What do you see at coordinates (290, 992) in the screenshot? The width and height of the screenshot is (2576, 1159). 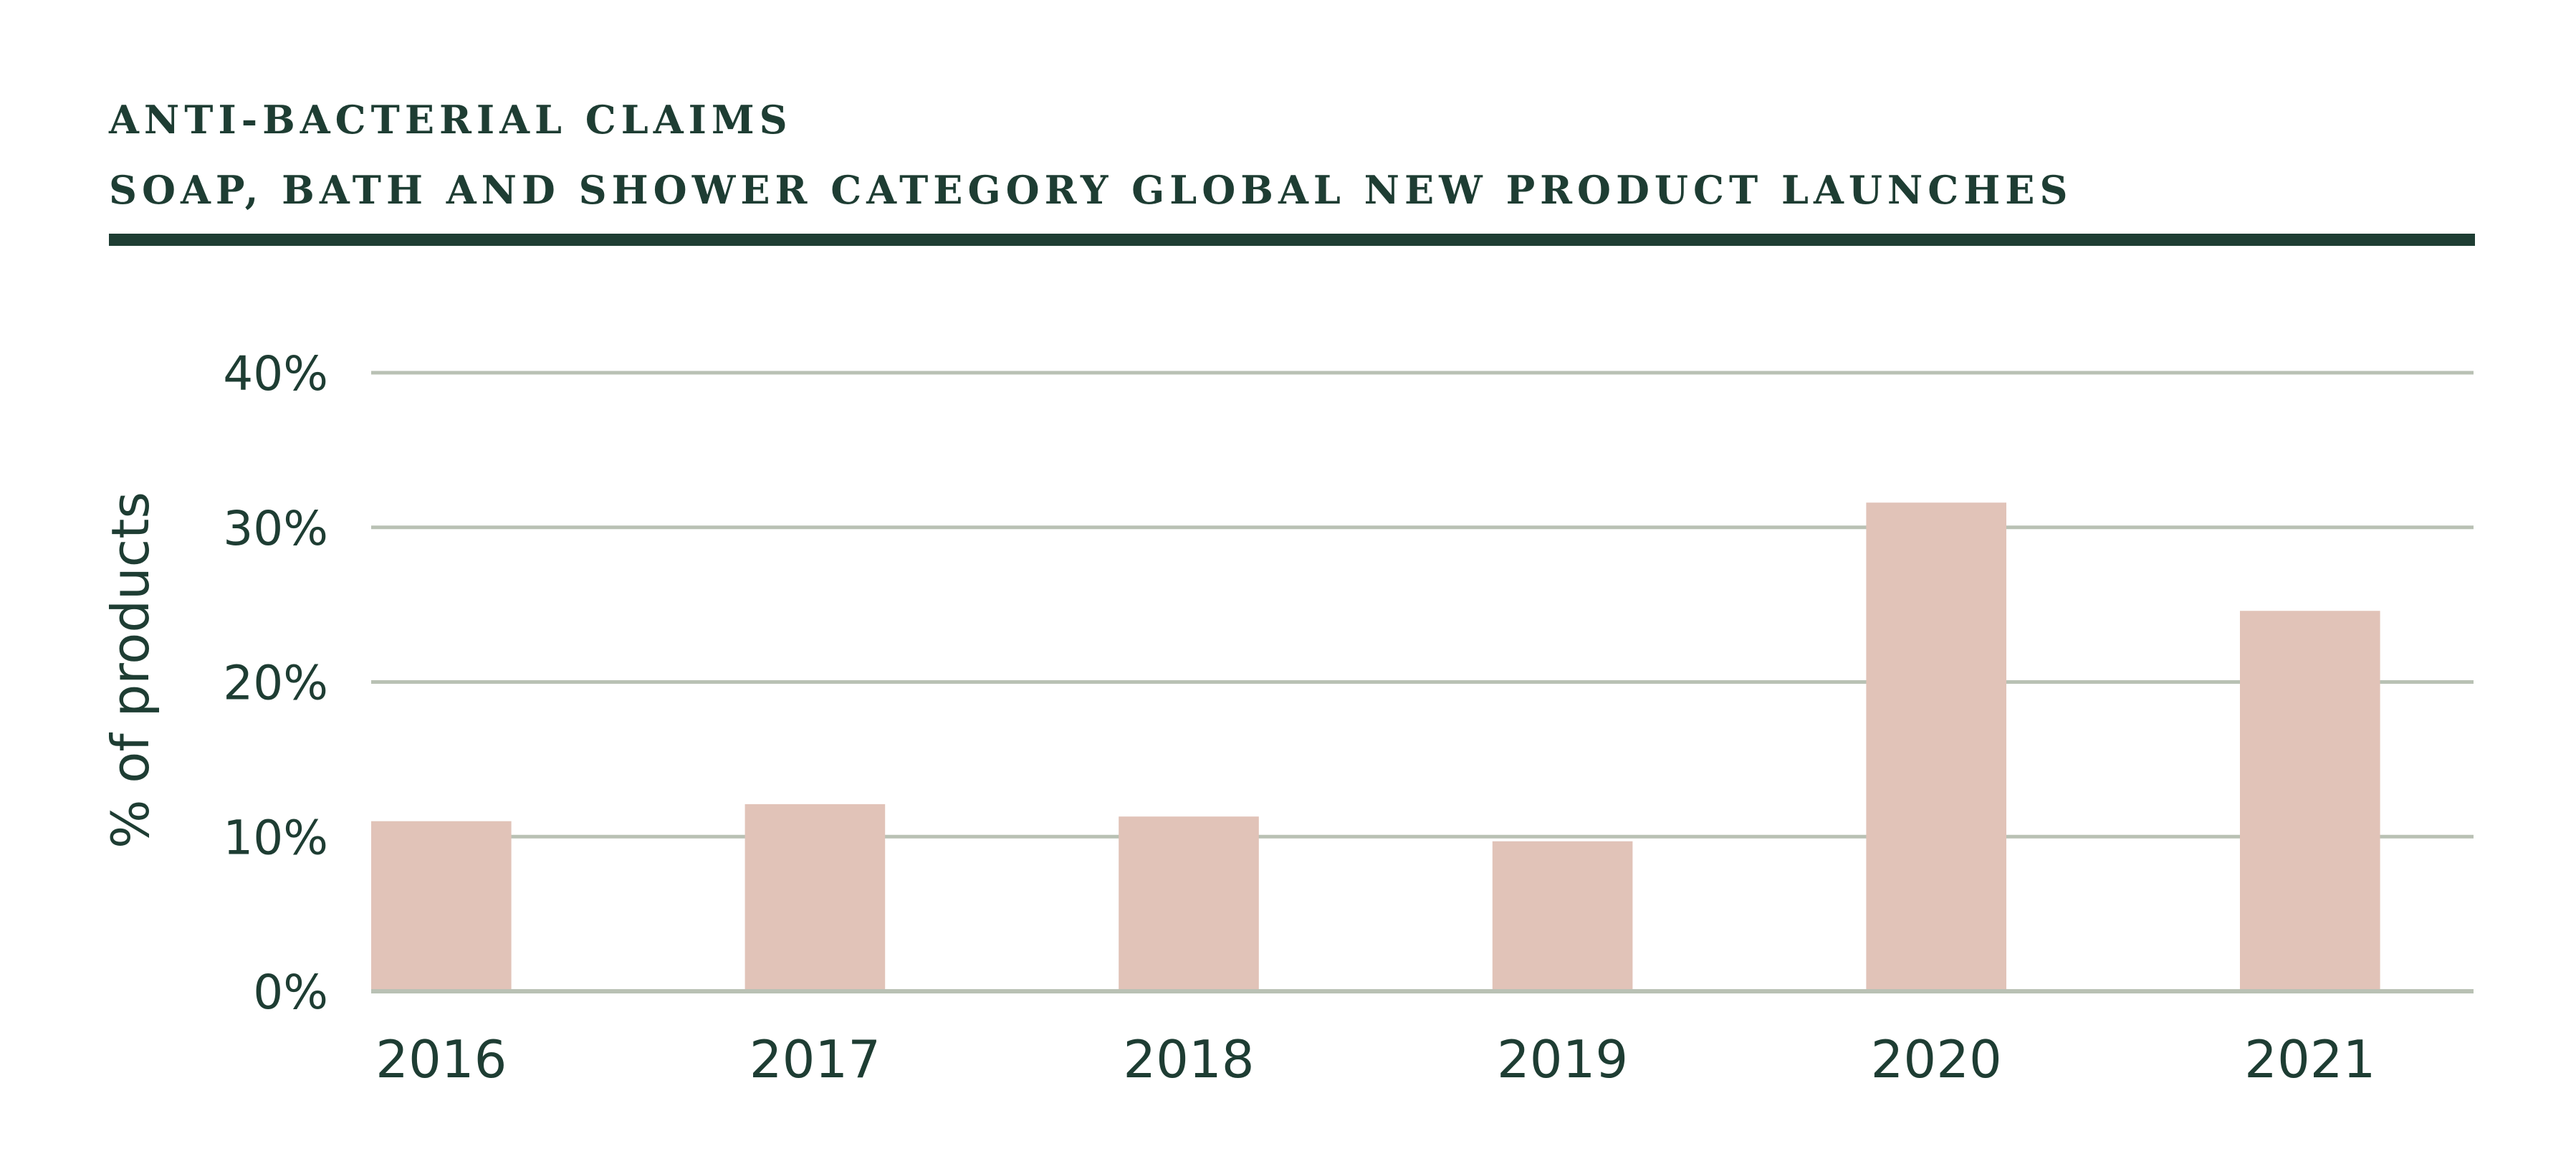 I see `y-tick-label: 0%` at bounding box center [290, 992].